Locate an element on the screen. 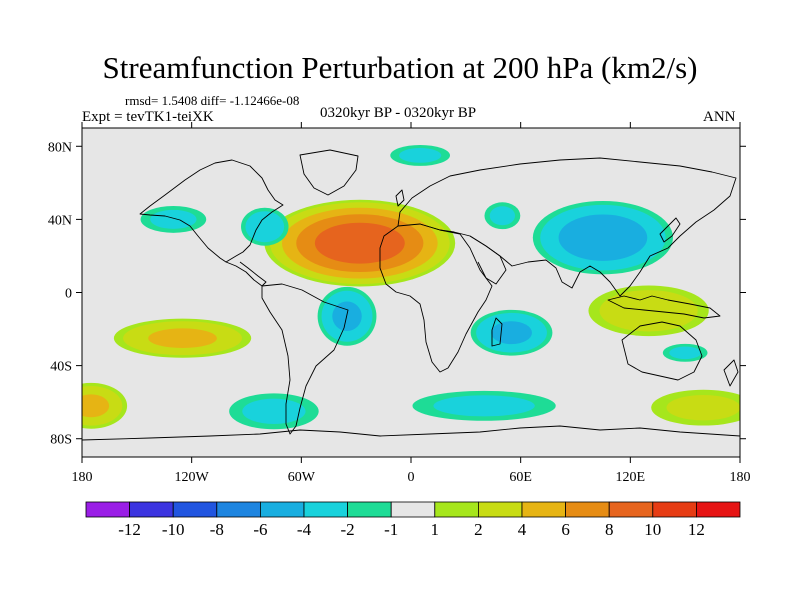 Image resolution: width=800 pixels, height=600 pixels. coastline-antarctica is located at coordinates (411, 433).